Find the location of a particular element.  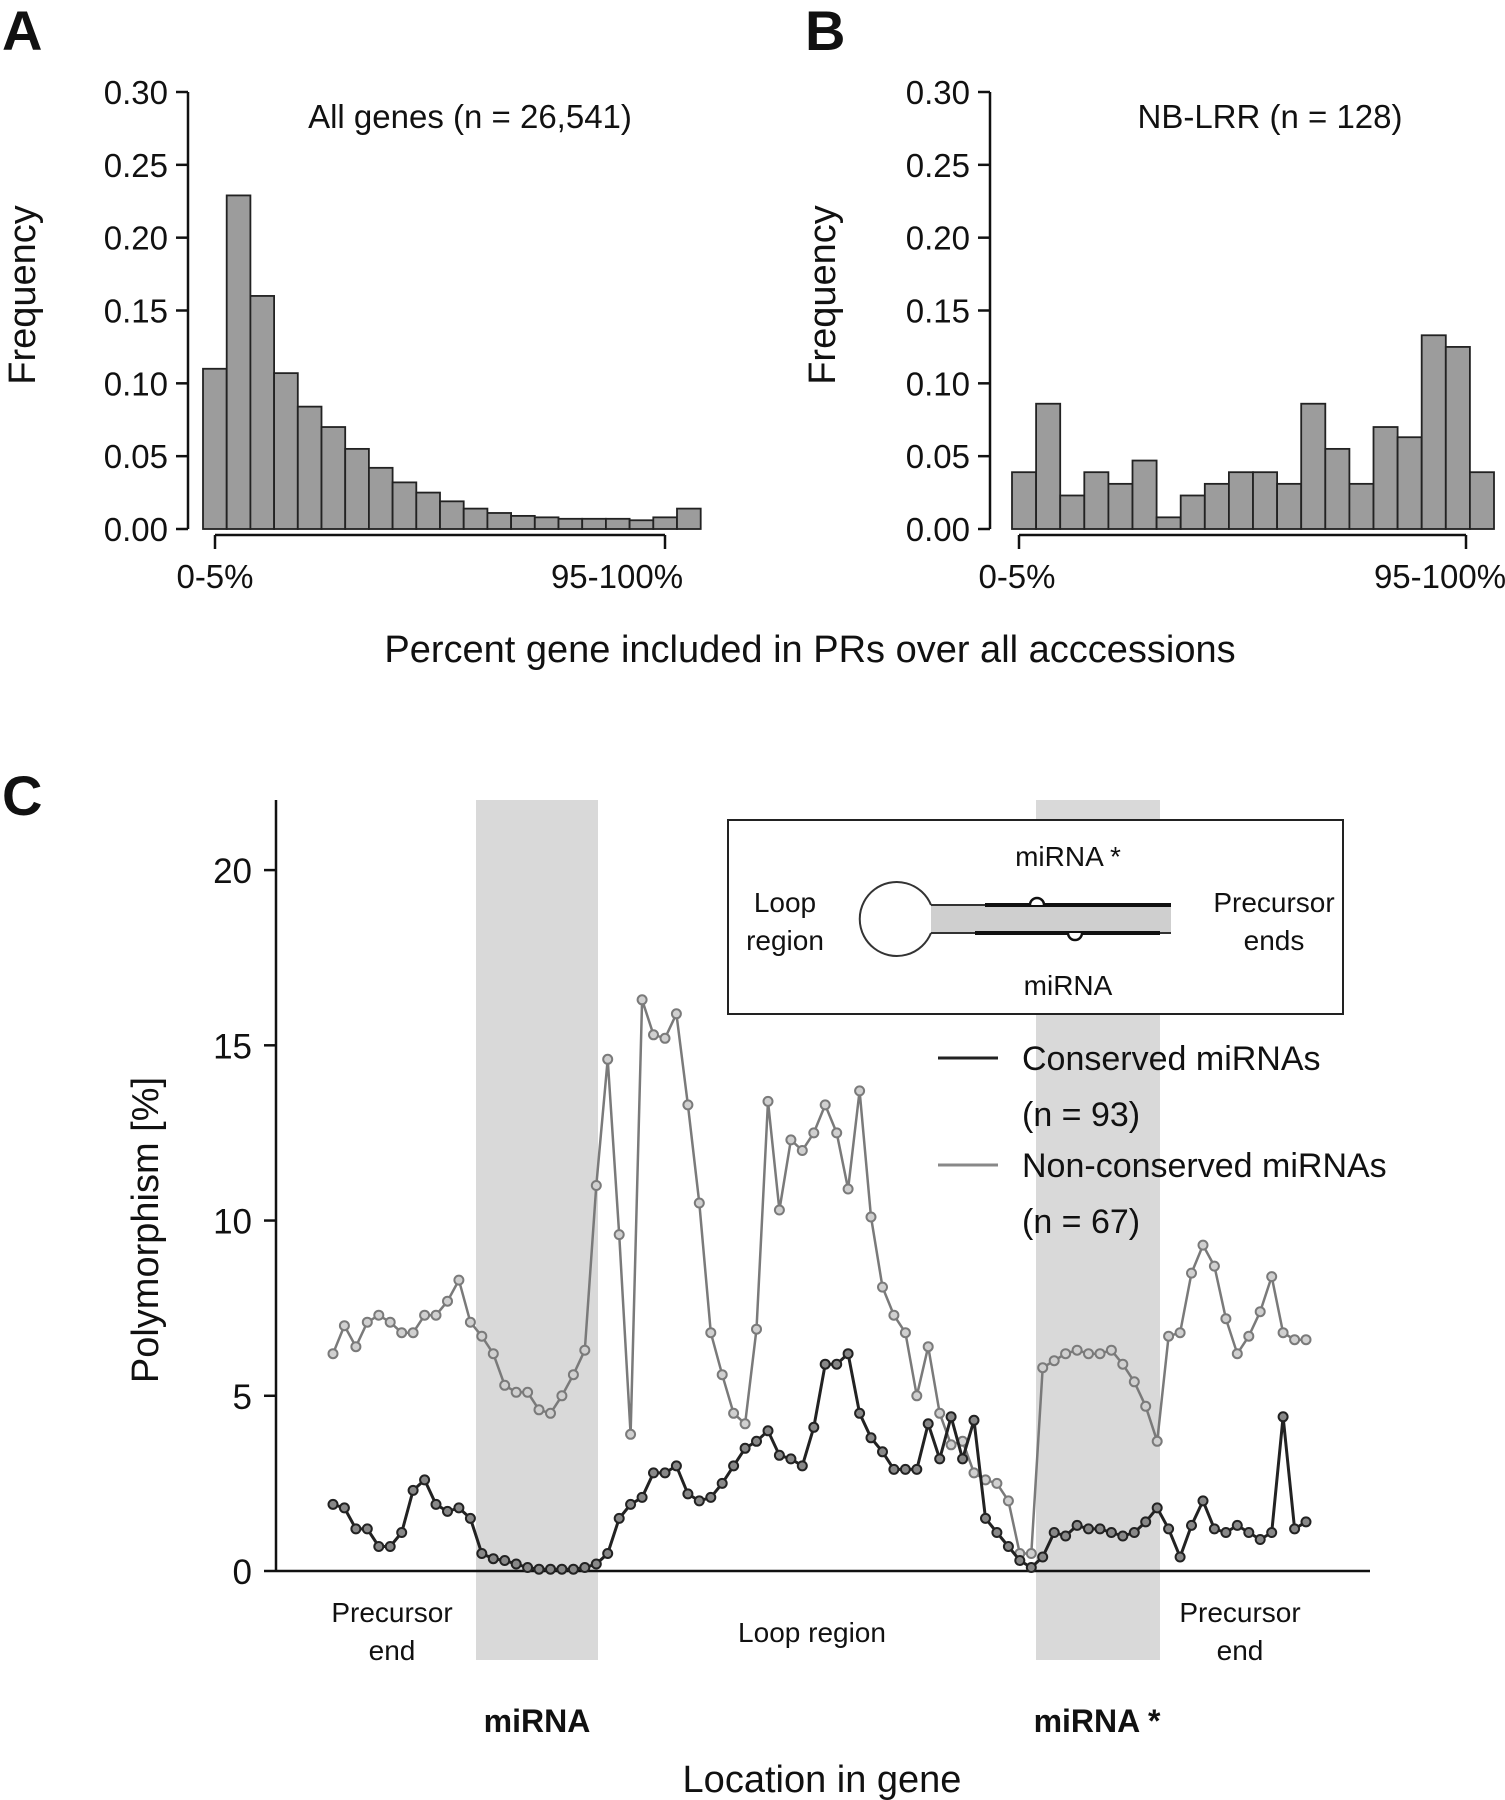

chart-a-xtick-first: 0-5% is located at coordinates (214, 576).